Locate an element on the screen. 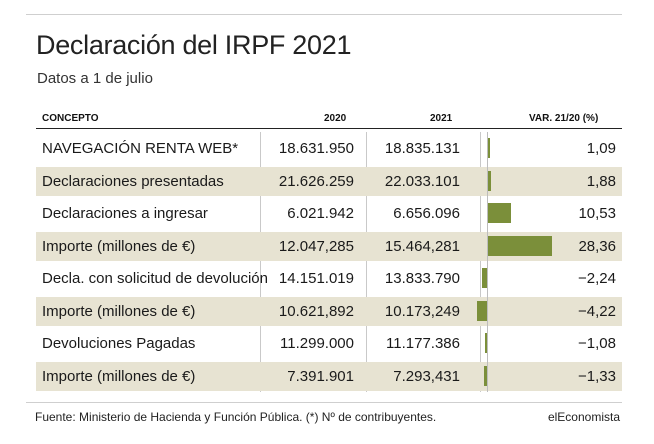 Image resolution: width=654 pixels, height=444 pixels. value-2020: 14.151.019 is located at coordinates (316, 278).